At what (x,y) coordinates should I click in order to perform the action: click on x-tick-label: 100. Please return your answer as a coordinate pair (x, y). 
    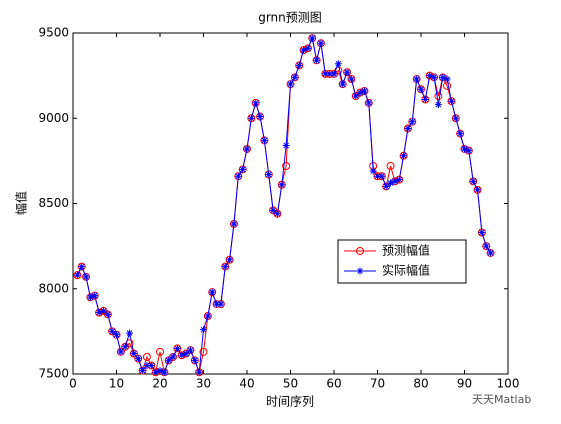
    Looking at the image, I should click on (508, 384).